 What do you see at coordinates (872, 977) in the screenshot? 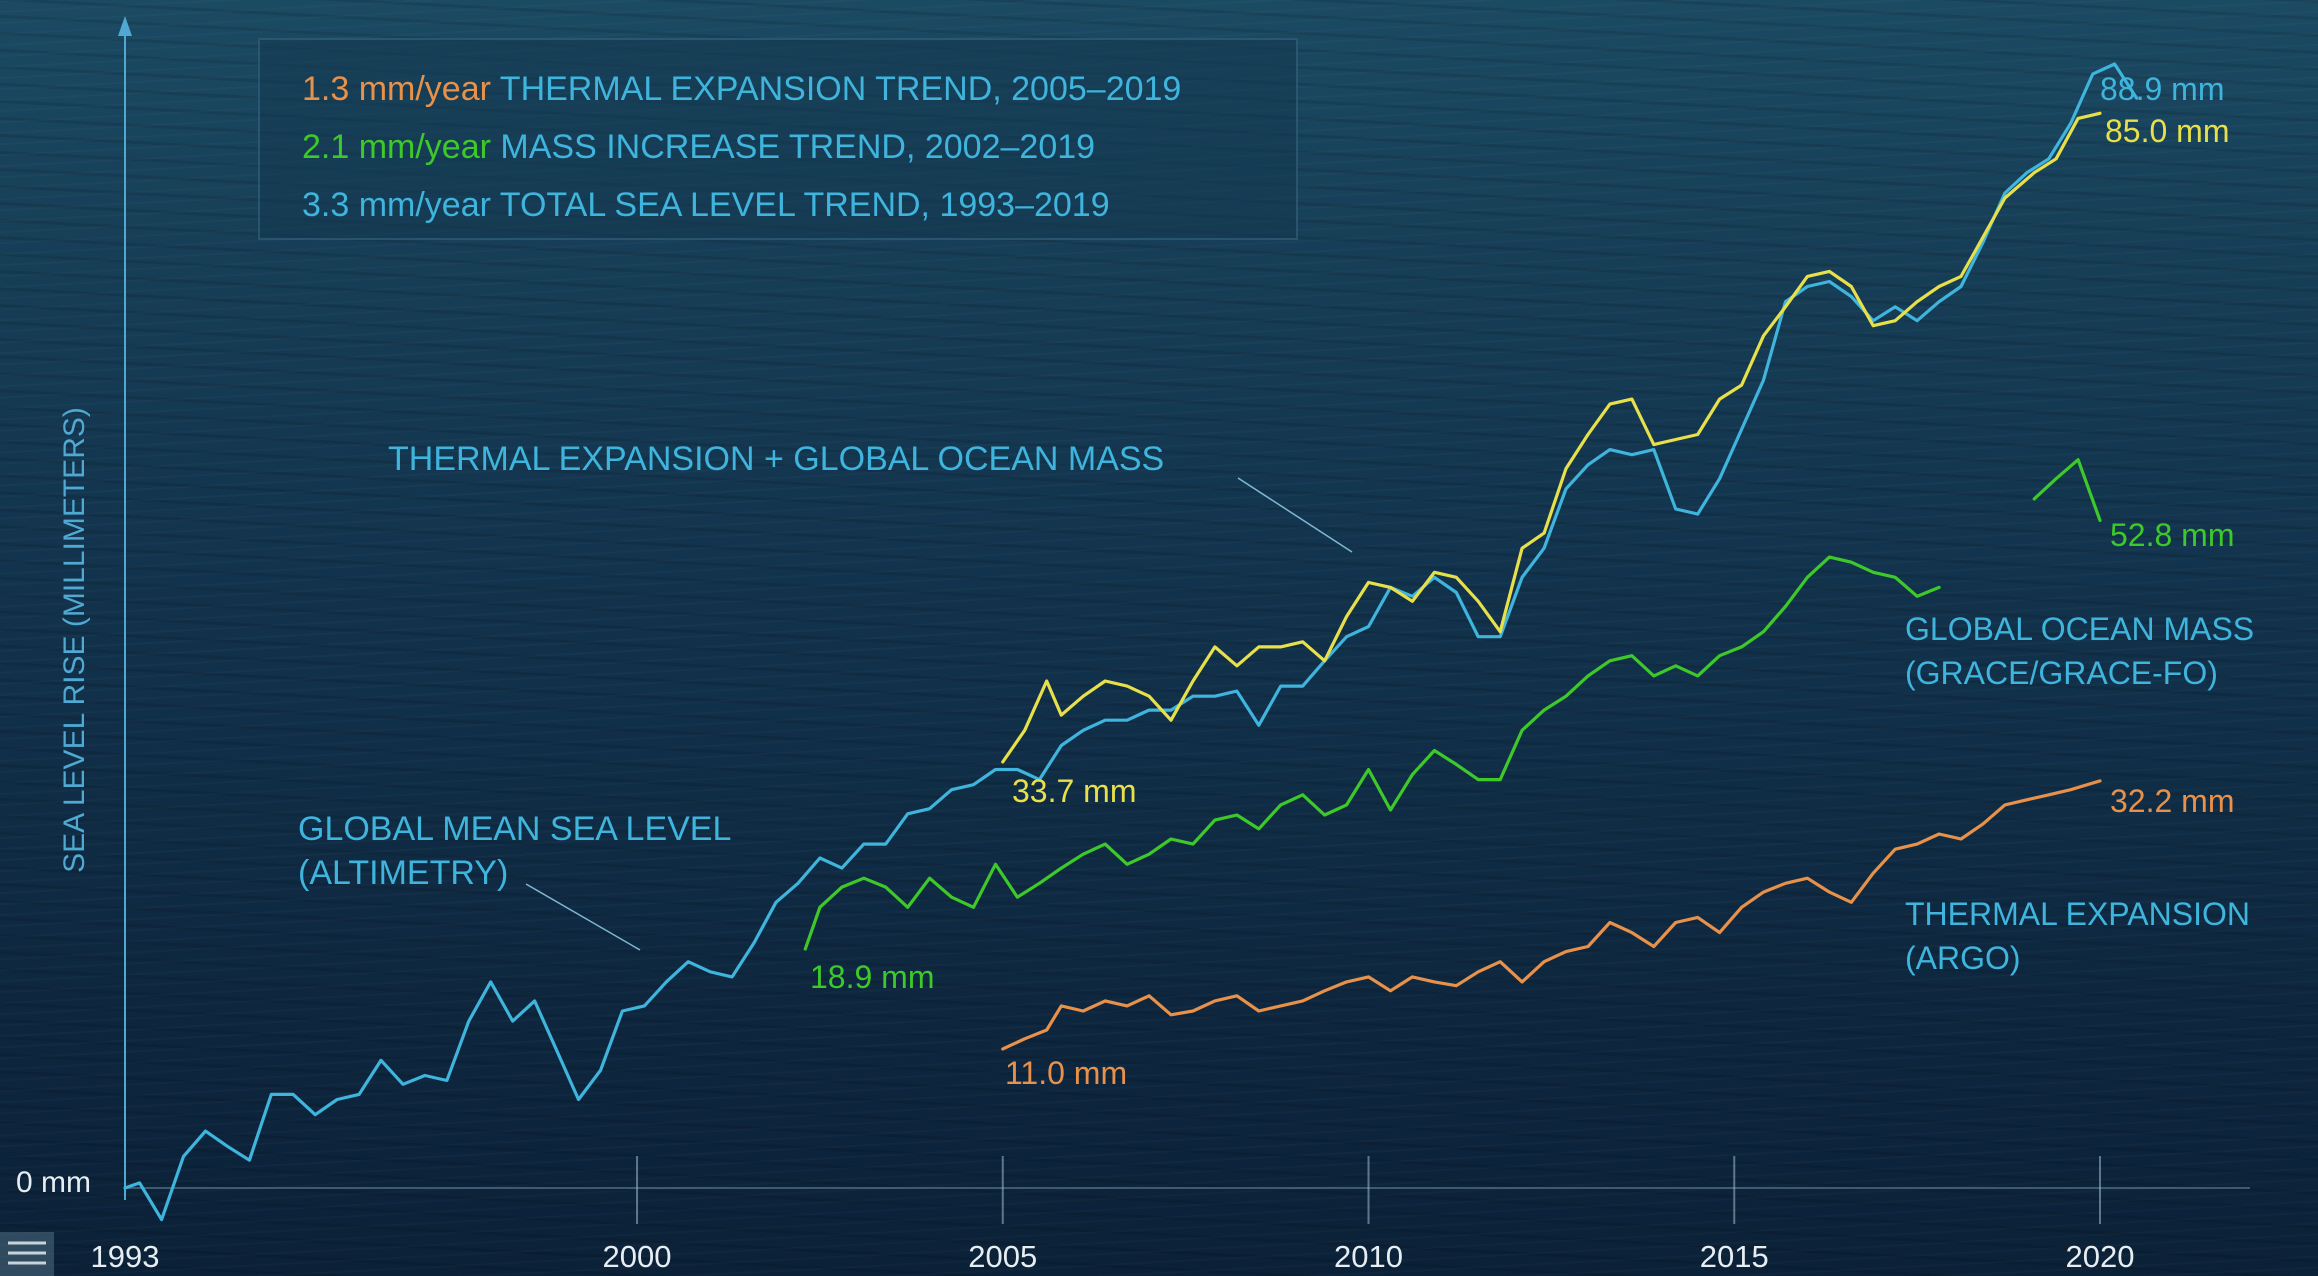
I see `mass-start-value-label: 18.9 mm` at bounding box center [872, 977].